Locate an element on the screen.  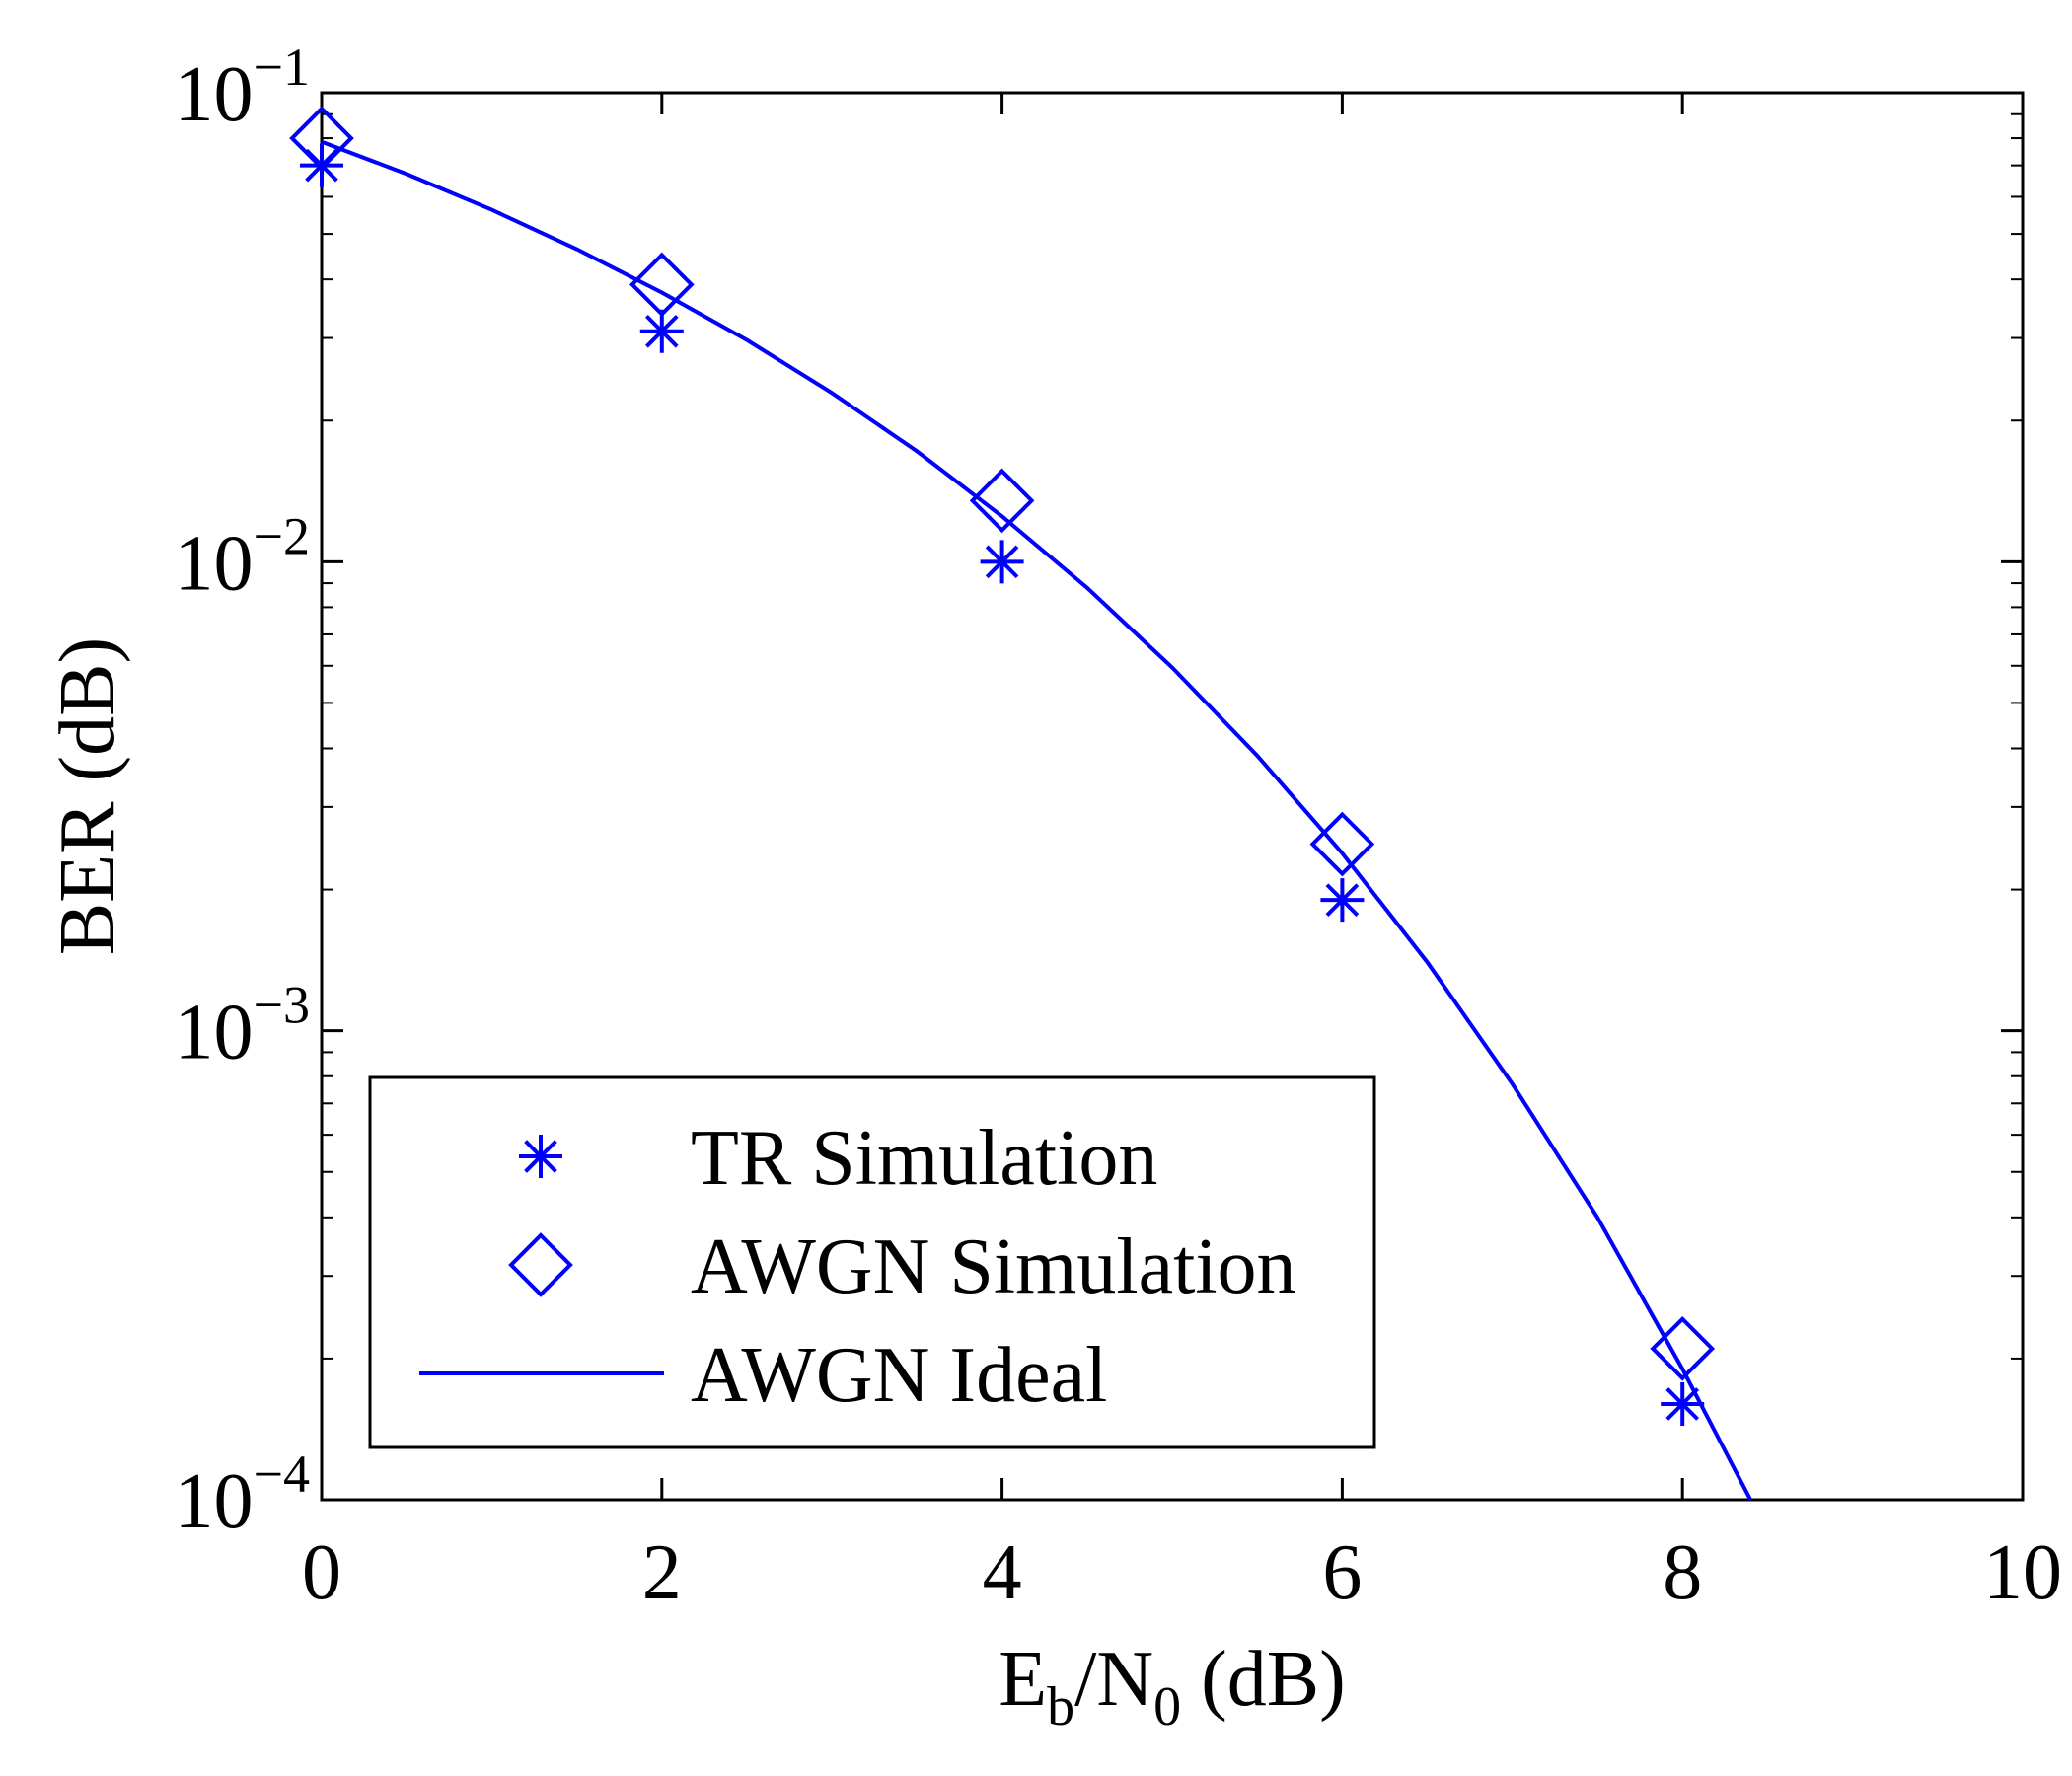
y-tick-label: 10⁻⁴ is located at coordinates (243, 1495).